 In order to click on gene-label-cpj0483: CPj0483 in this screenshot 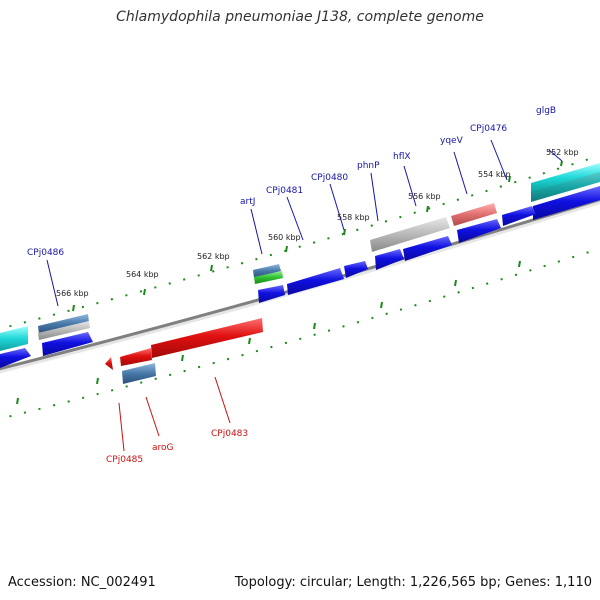, I will do `click(229, 434)`.